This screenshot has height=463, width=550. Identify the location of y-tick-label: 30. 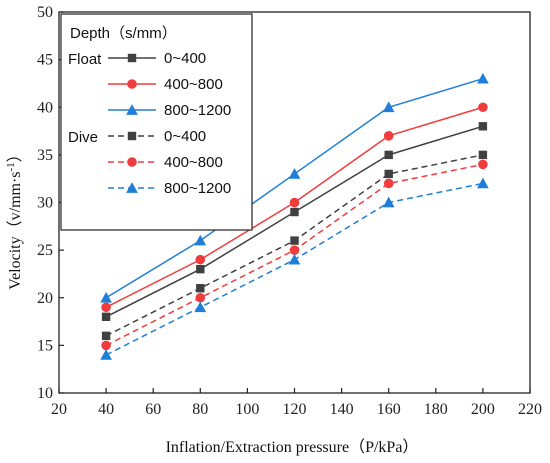
(45, 203).